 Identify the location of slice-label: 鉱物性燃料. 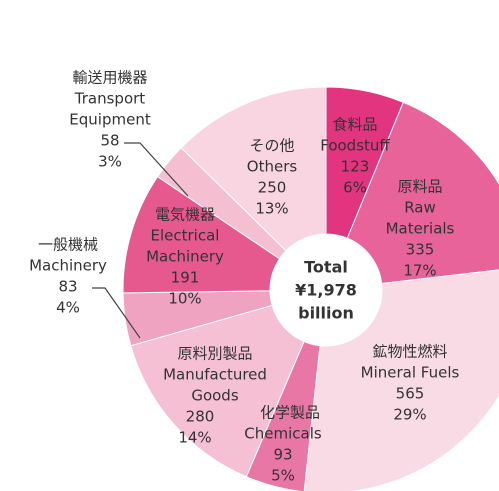
(409, 352).